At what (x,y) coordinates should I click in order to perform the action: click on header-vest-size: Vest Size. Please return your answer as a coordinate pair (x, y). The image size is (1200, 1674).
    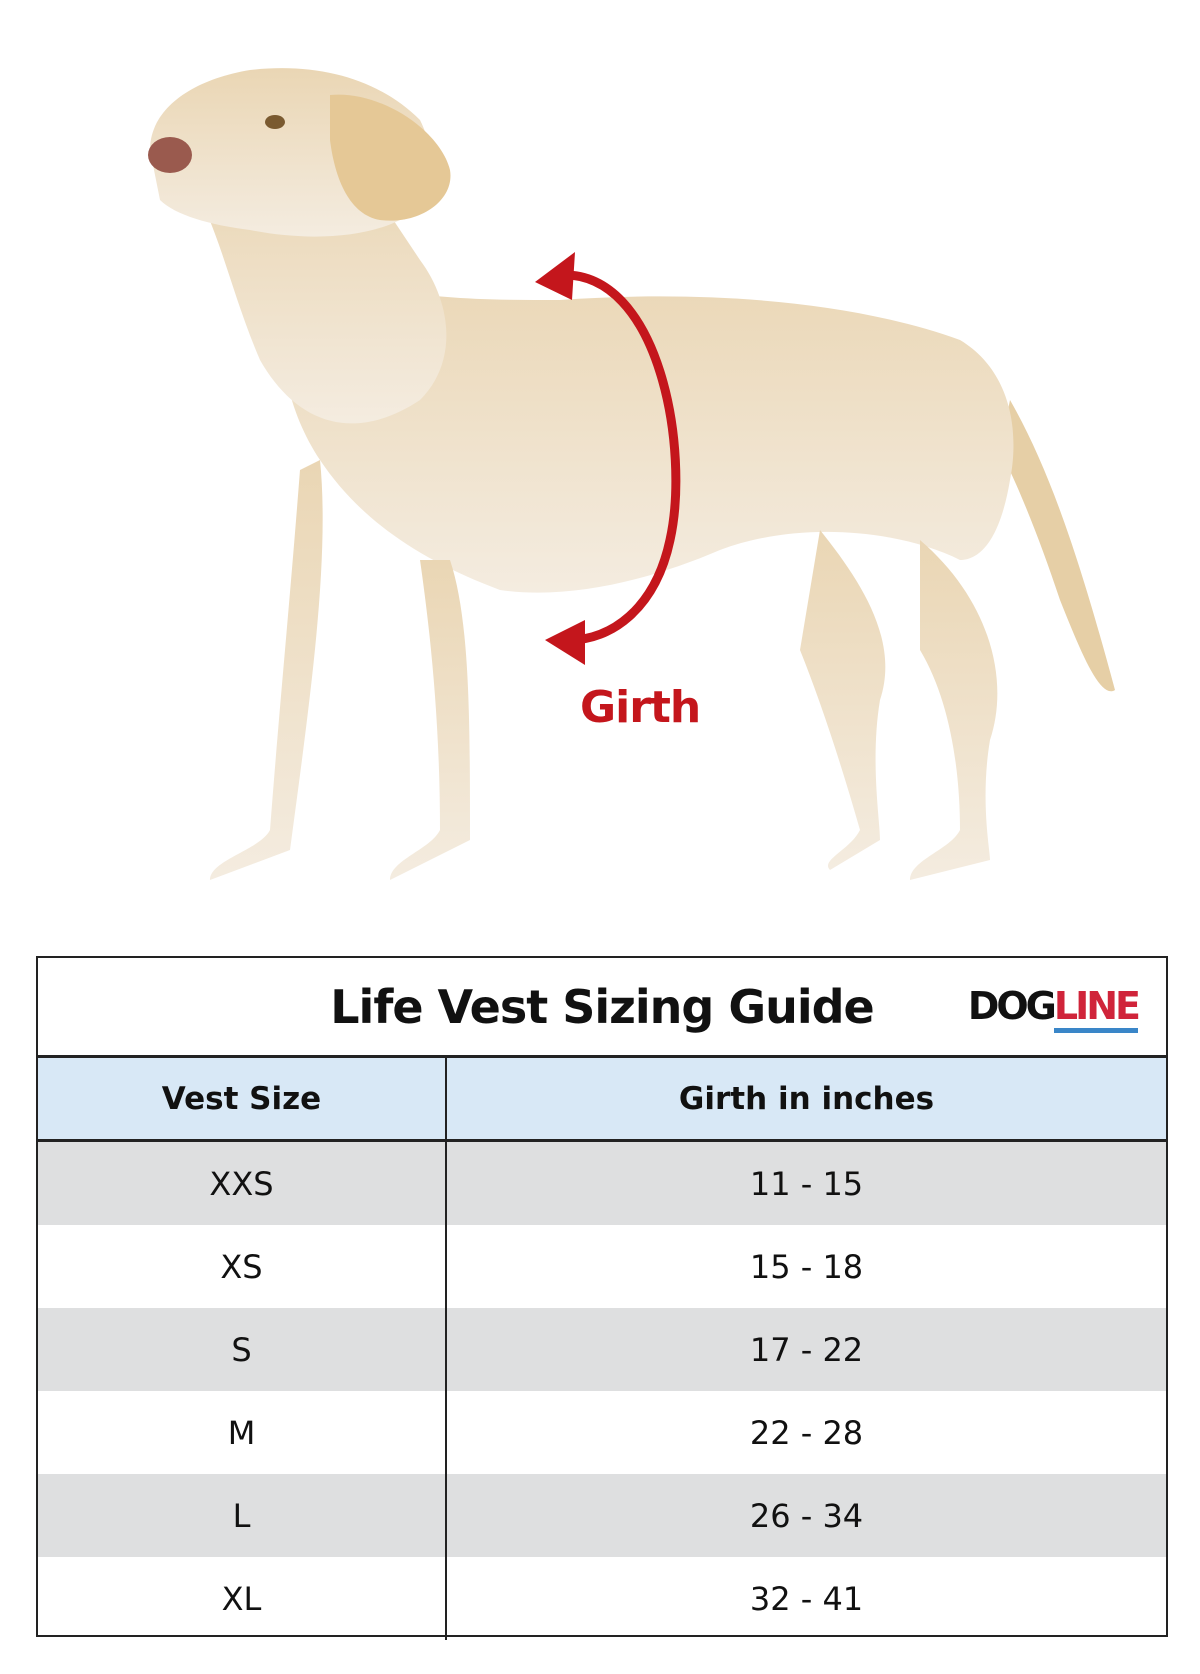
    Looking at the image, I should click on (242, 1098).